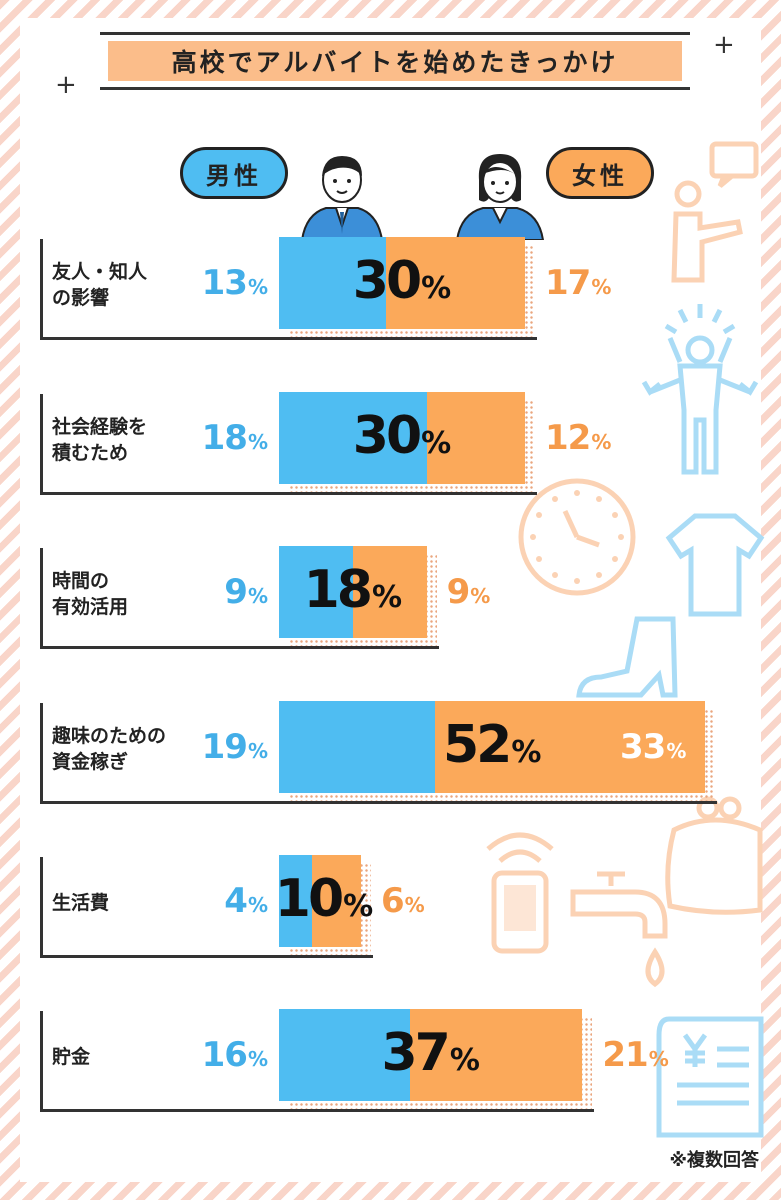 The height and width of the screenshot is (1200, 781). What do you see at coordinates (625, 1055) in the screenshot?
I see `value-number: 21` at bounding box center [625, 1055].